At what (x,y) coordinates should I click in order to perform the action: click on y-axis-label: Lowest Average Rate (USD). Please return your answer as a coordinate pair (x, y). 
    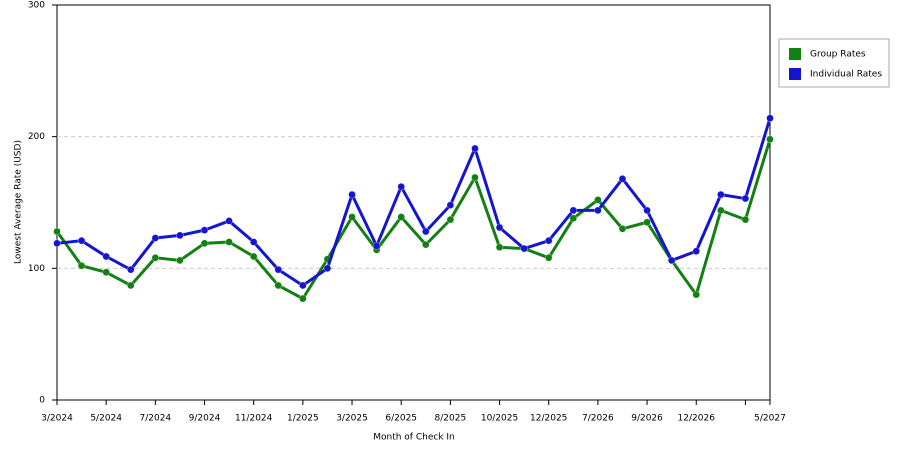
    Looking at the image, I should click on (19, 202).